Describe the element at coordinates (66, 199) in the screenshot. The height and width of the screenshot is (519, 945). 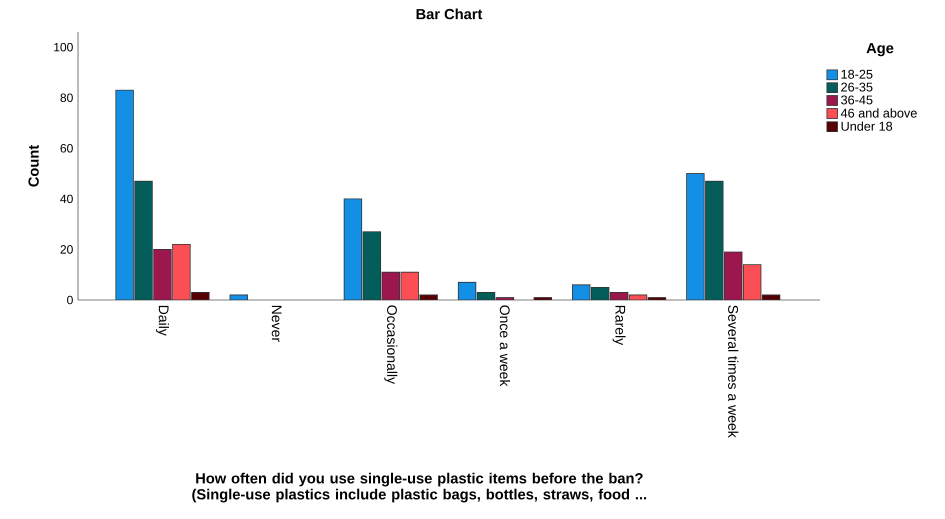
I see `y-tick-label: 40` at that location.